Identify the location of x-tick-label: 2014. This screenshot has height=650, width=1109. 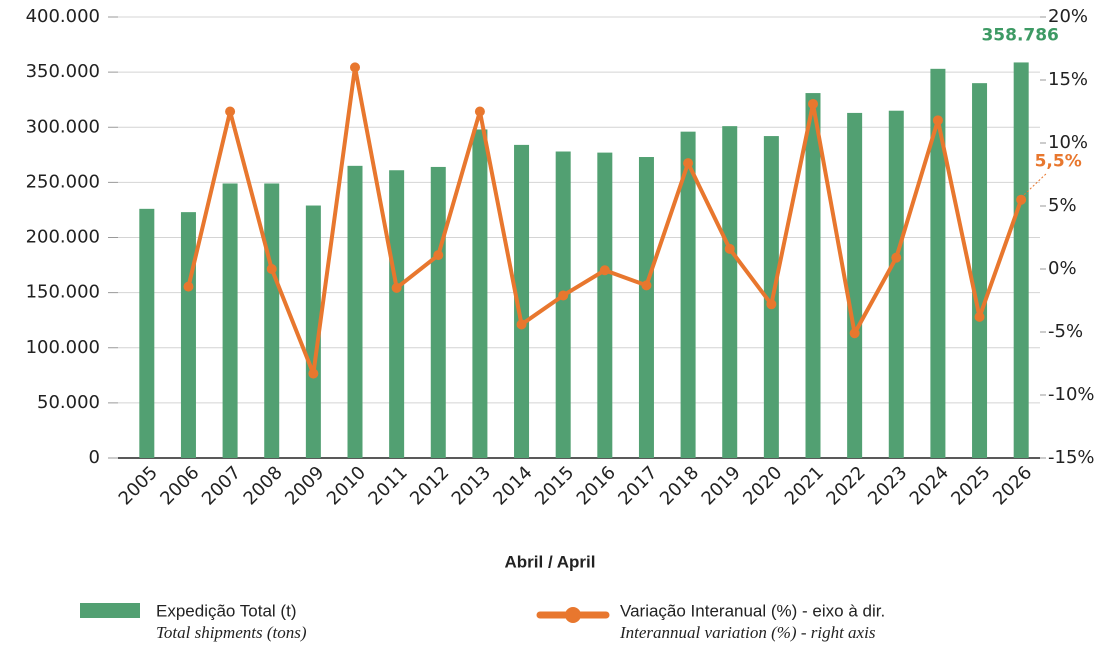
(512, 485).